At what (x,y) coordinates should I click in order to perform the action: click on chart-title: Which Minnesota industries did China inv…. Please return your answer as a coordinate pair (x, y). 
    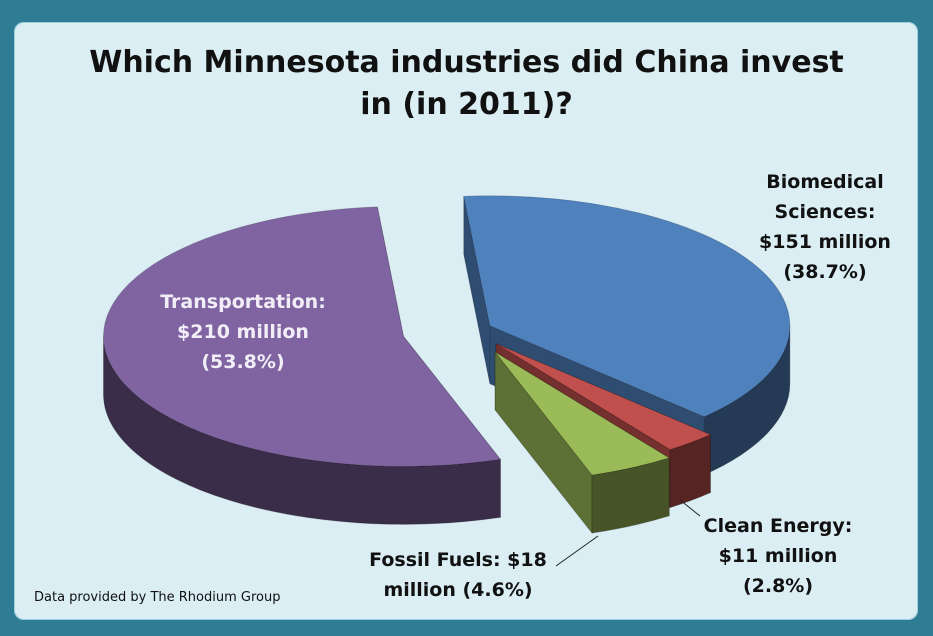
    Looking at the image, I should click on (466, 84).